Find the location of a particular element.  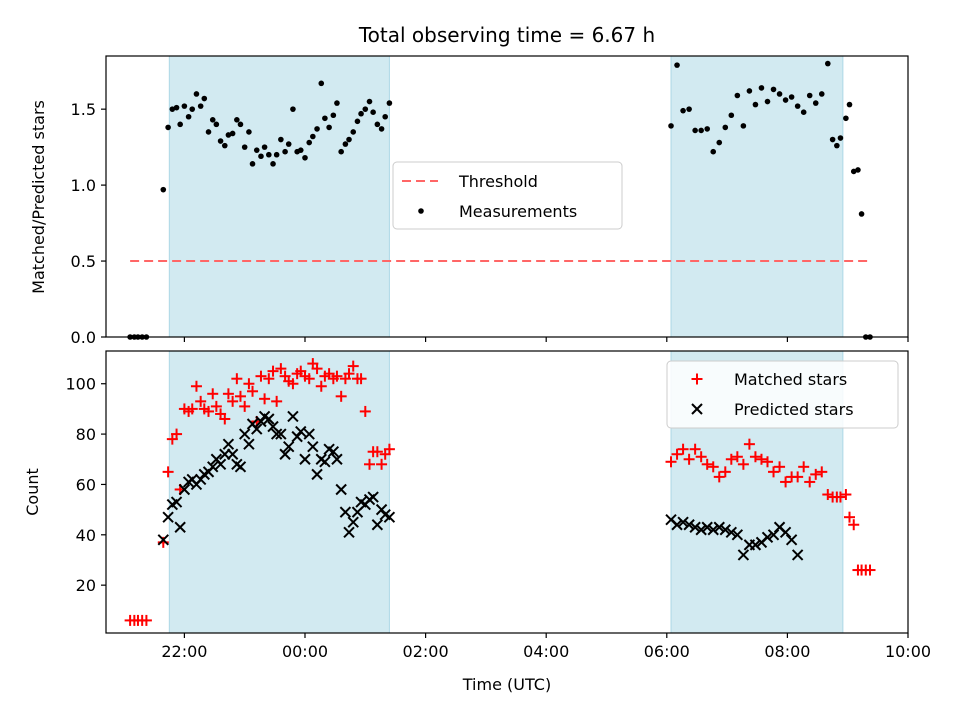

legend-matched-label: Matched stars is located at coordinates (790, 379).